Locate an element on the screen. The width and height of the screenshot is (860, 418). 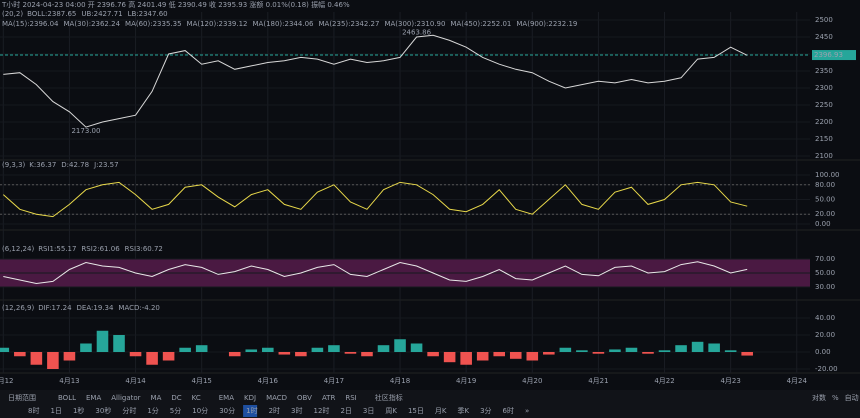
x-tick-label: 4月24 is located at coordinates (797, 381).